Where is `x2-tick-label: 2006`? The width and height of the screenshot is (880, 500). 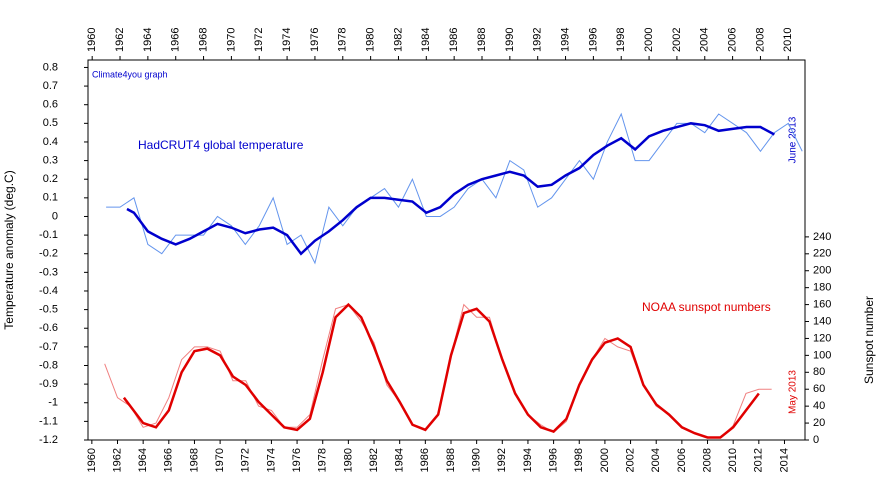
x2-tick-label: 2006 is located at coordinates (733, 40).